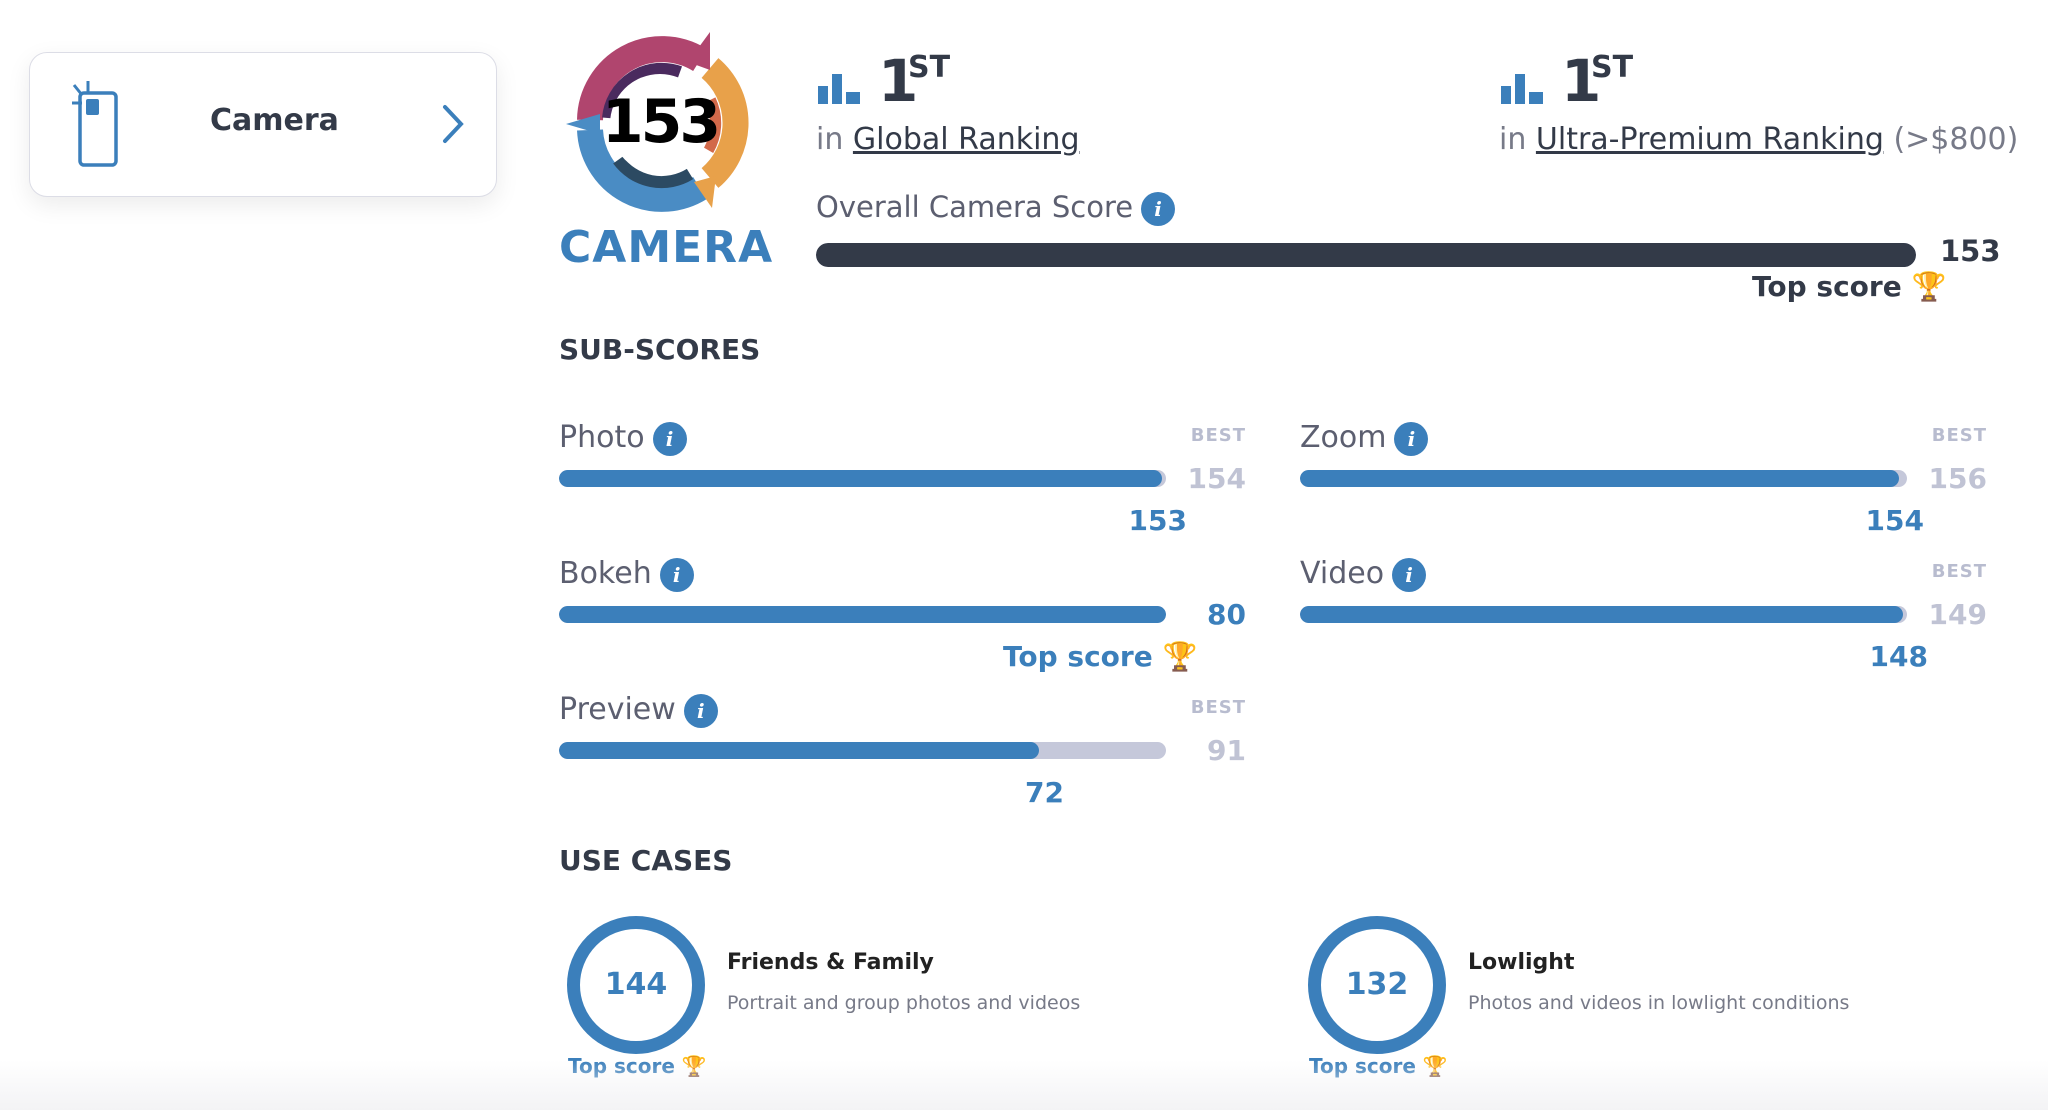 The height and width of the screenshot is (1110, 2048). I want to click on subscore-value: 72, so click(1044, 792).